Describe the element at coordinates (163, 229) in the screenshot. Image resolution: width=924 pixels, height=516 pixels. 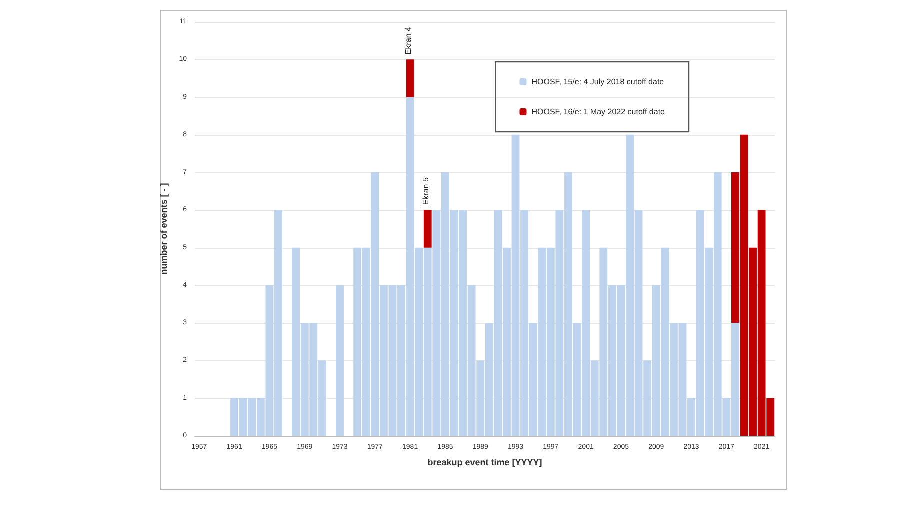
I see `y-axis-title: number of events [ - ]` at that location.